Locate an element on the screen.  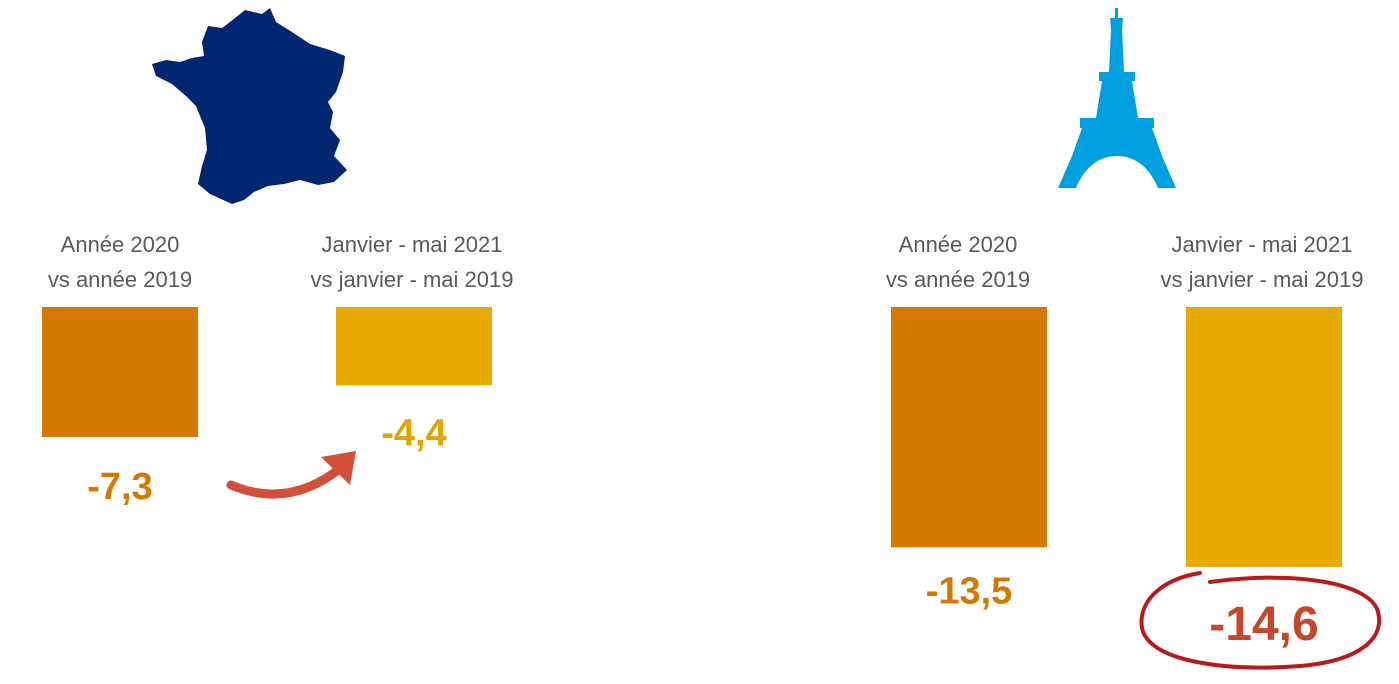
highlight-circle-icon is located at coordinates (1260, 620).